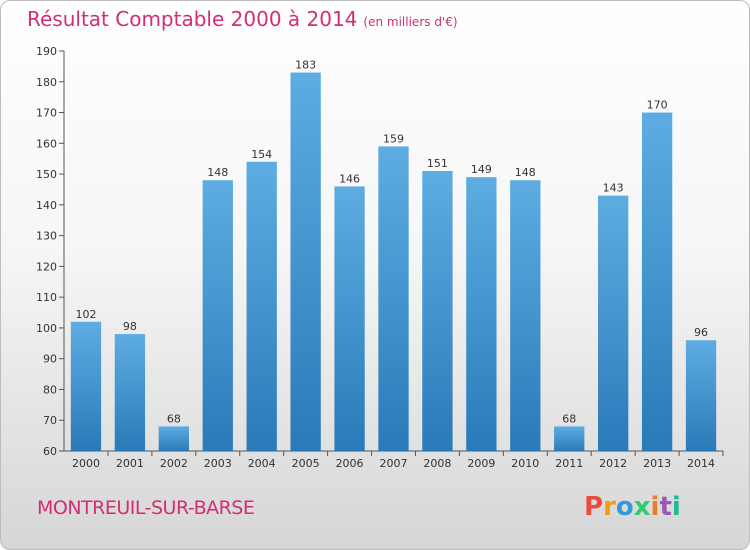 This screenshot has width=750, height=550. I want to click on bar-value-label: 96, so click(701, 332).